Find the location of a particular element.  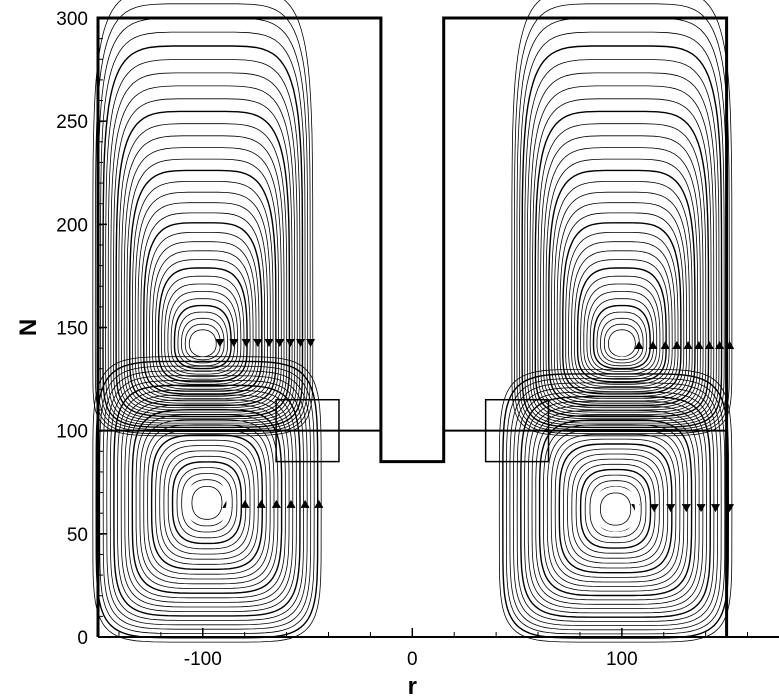

y-tick-label: 150 is located at coordinates (72, 329).